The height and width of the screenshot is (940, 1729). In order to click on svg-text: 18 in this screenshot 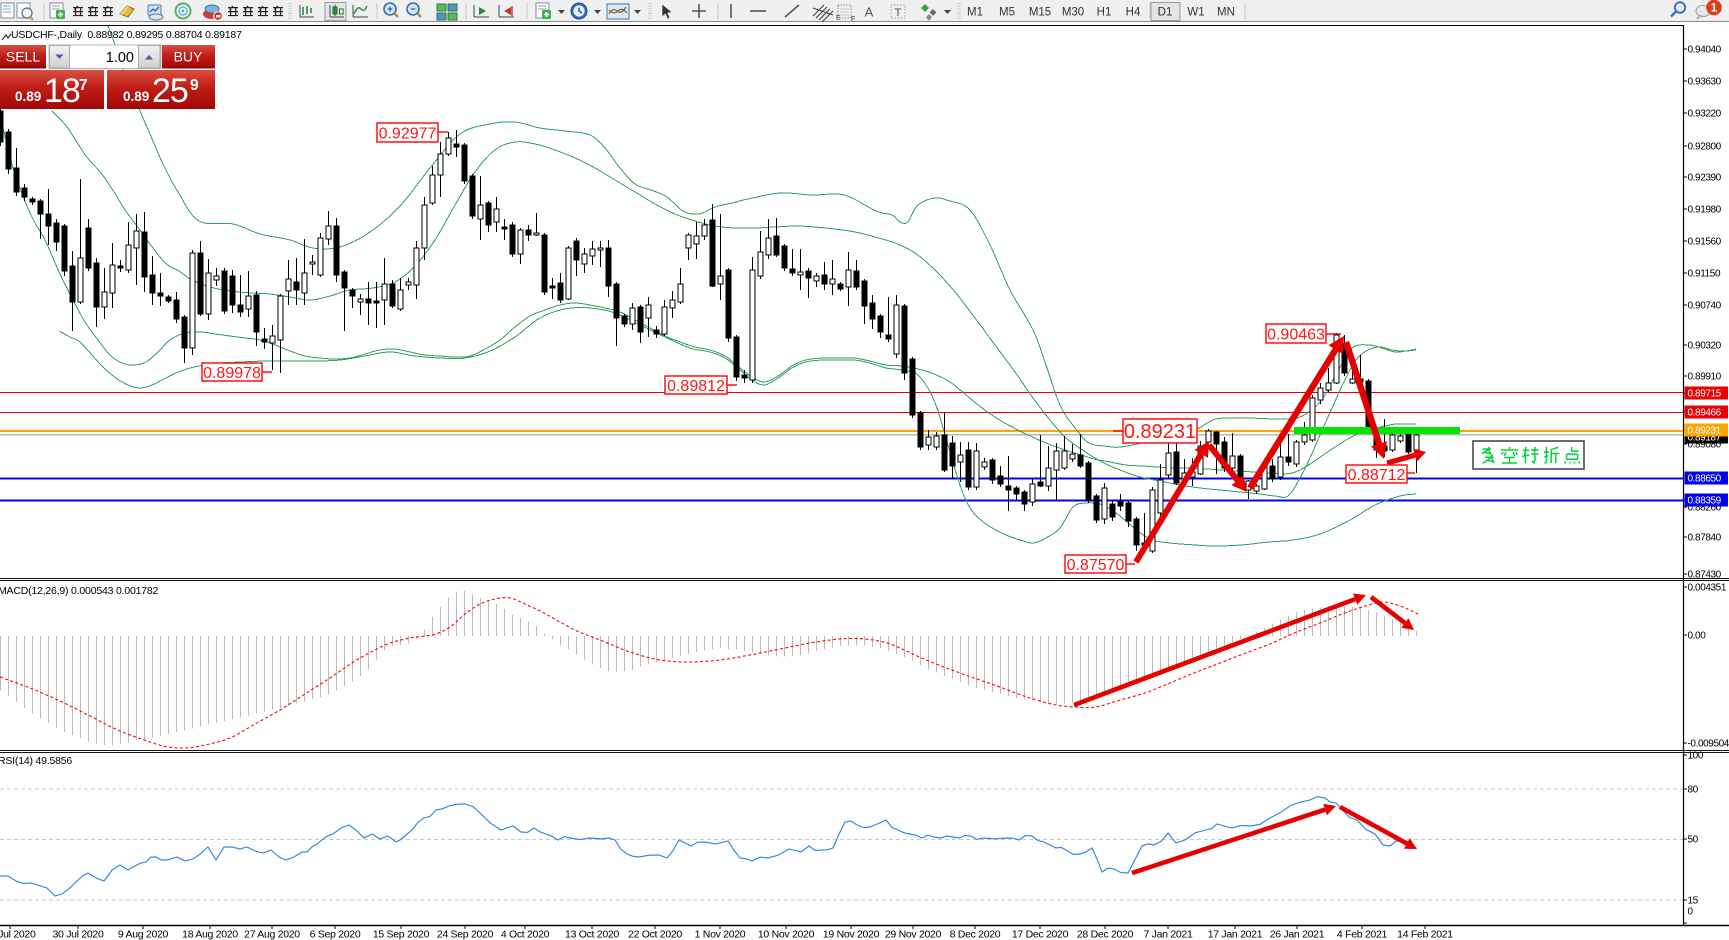, I will do `click(62, 91)`.